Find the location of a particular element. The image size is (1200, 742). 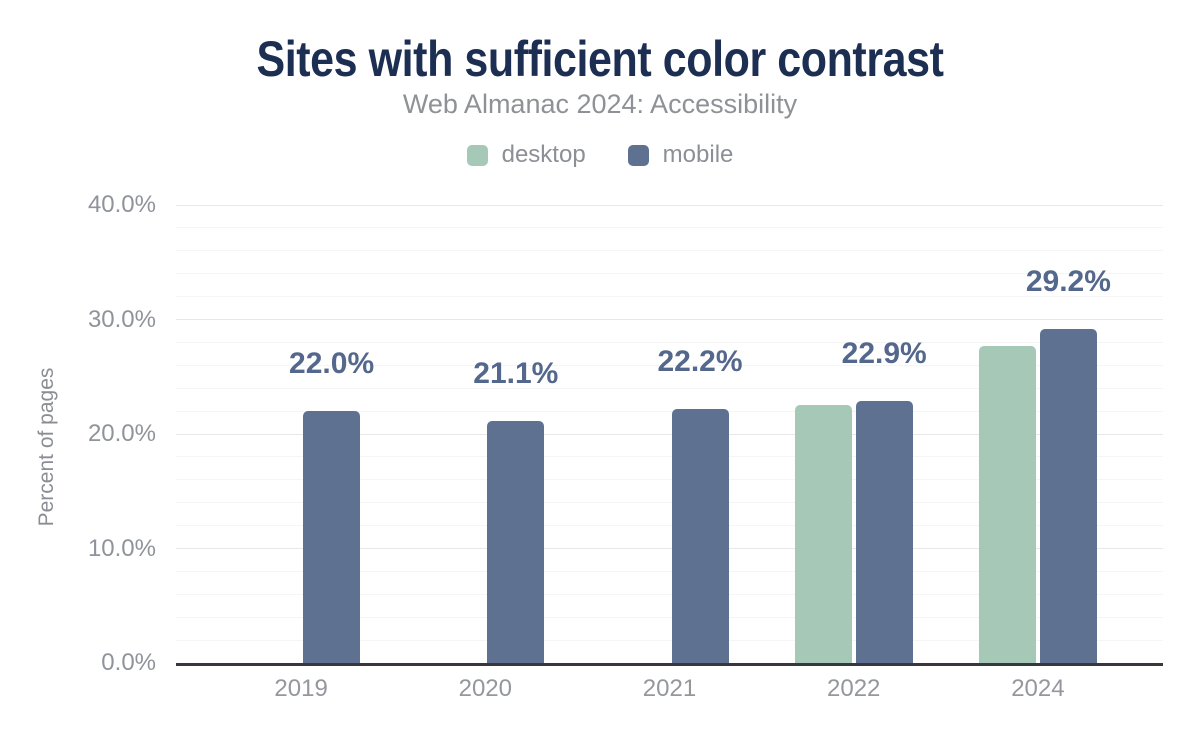

x-axis-ticks: 2019 2020 2021 2022 2024 is located at coordinates (669, 692).